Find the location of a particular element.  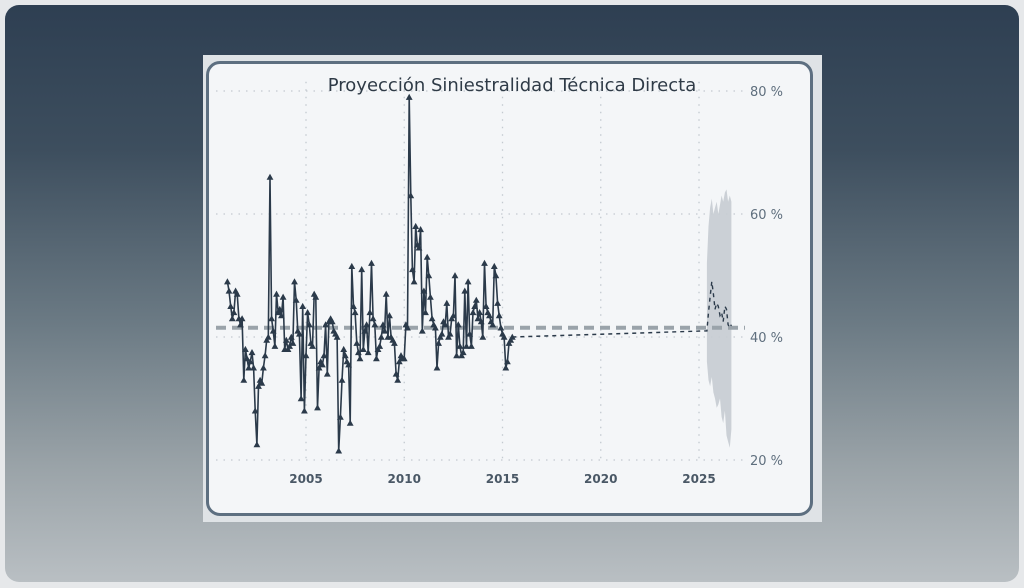

y-tick-label: 40 % is located at coordinates (766, 338).